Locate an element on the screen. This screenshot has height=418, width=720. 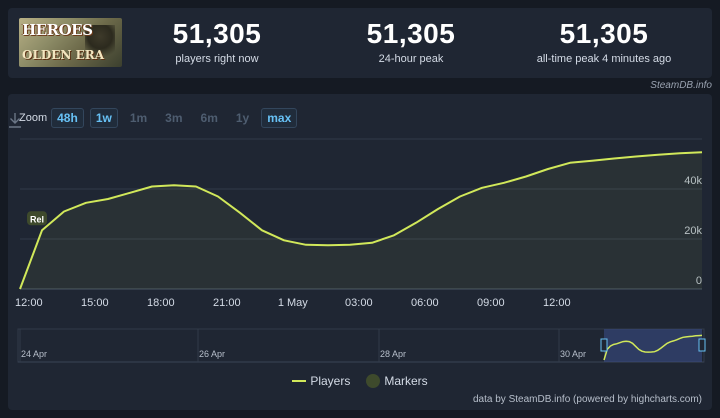
y-tick-label: 0 is located at coordinates (699, 281).